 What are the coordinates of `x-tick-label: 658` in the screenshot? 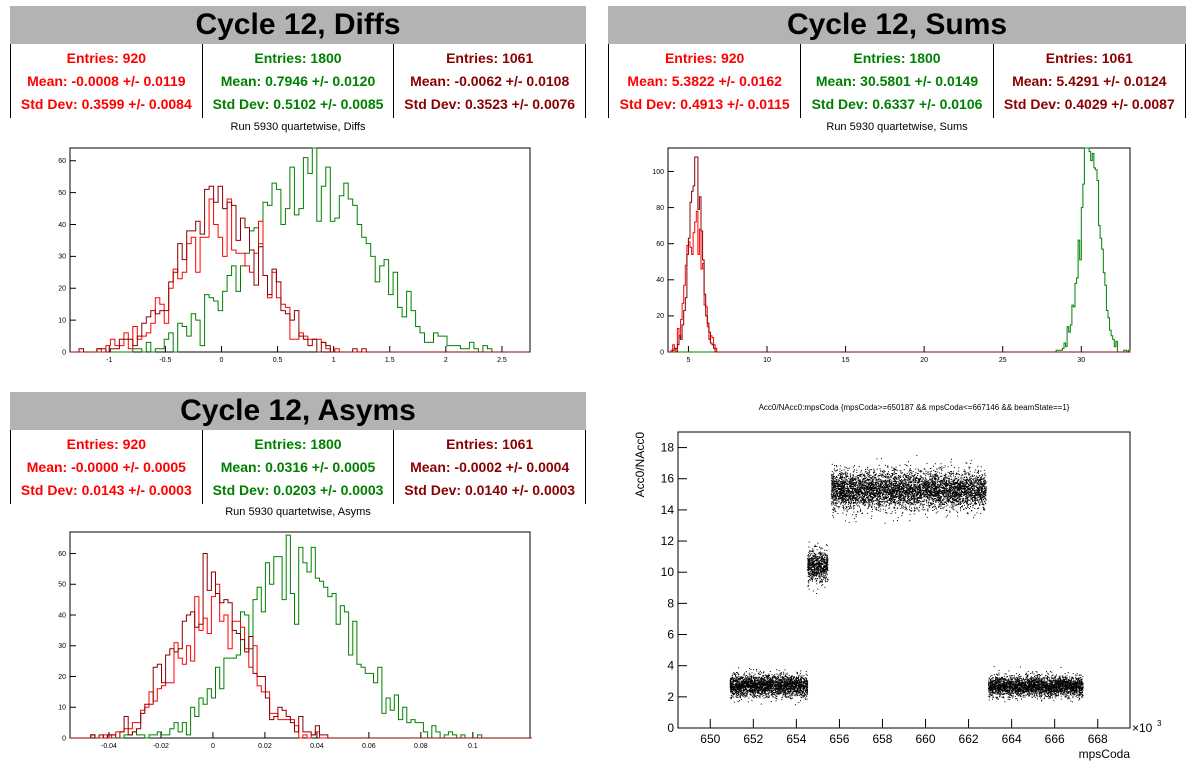 It's located at (882, 739).